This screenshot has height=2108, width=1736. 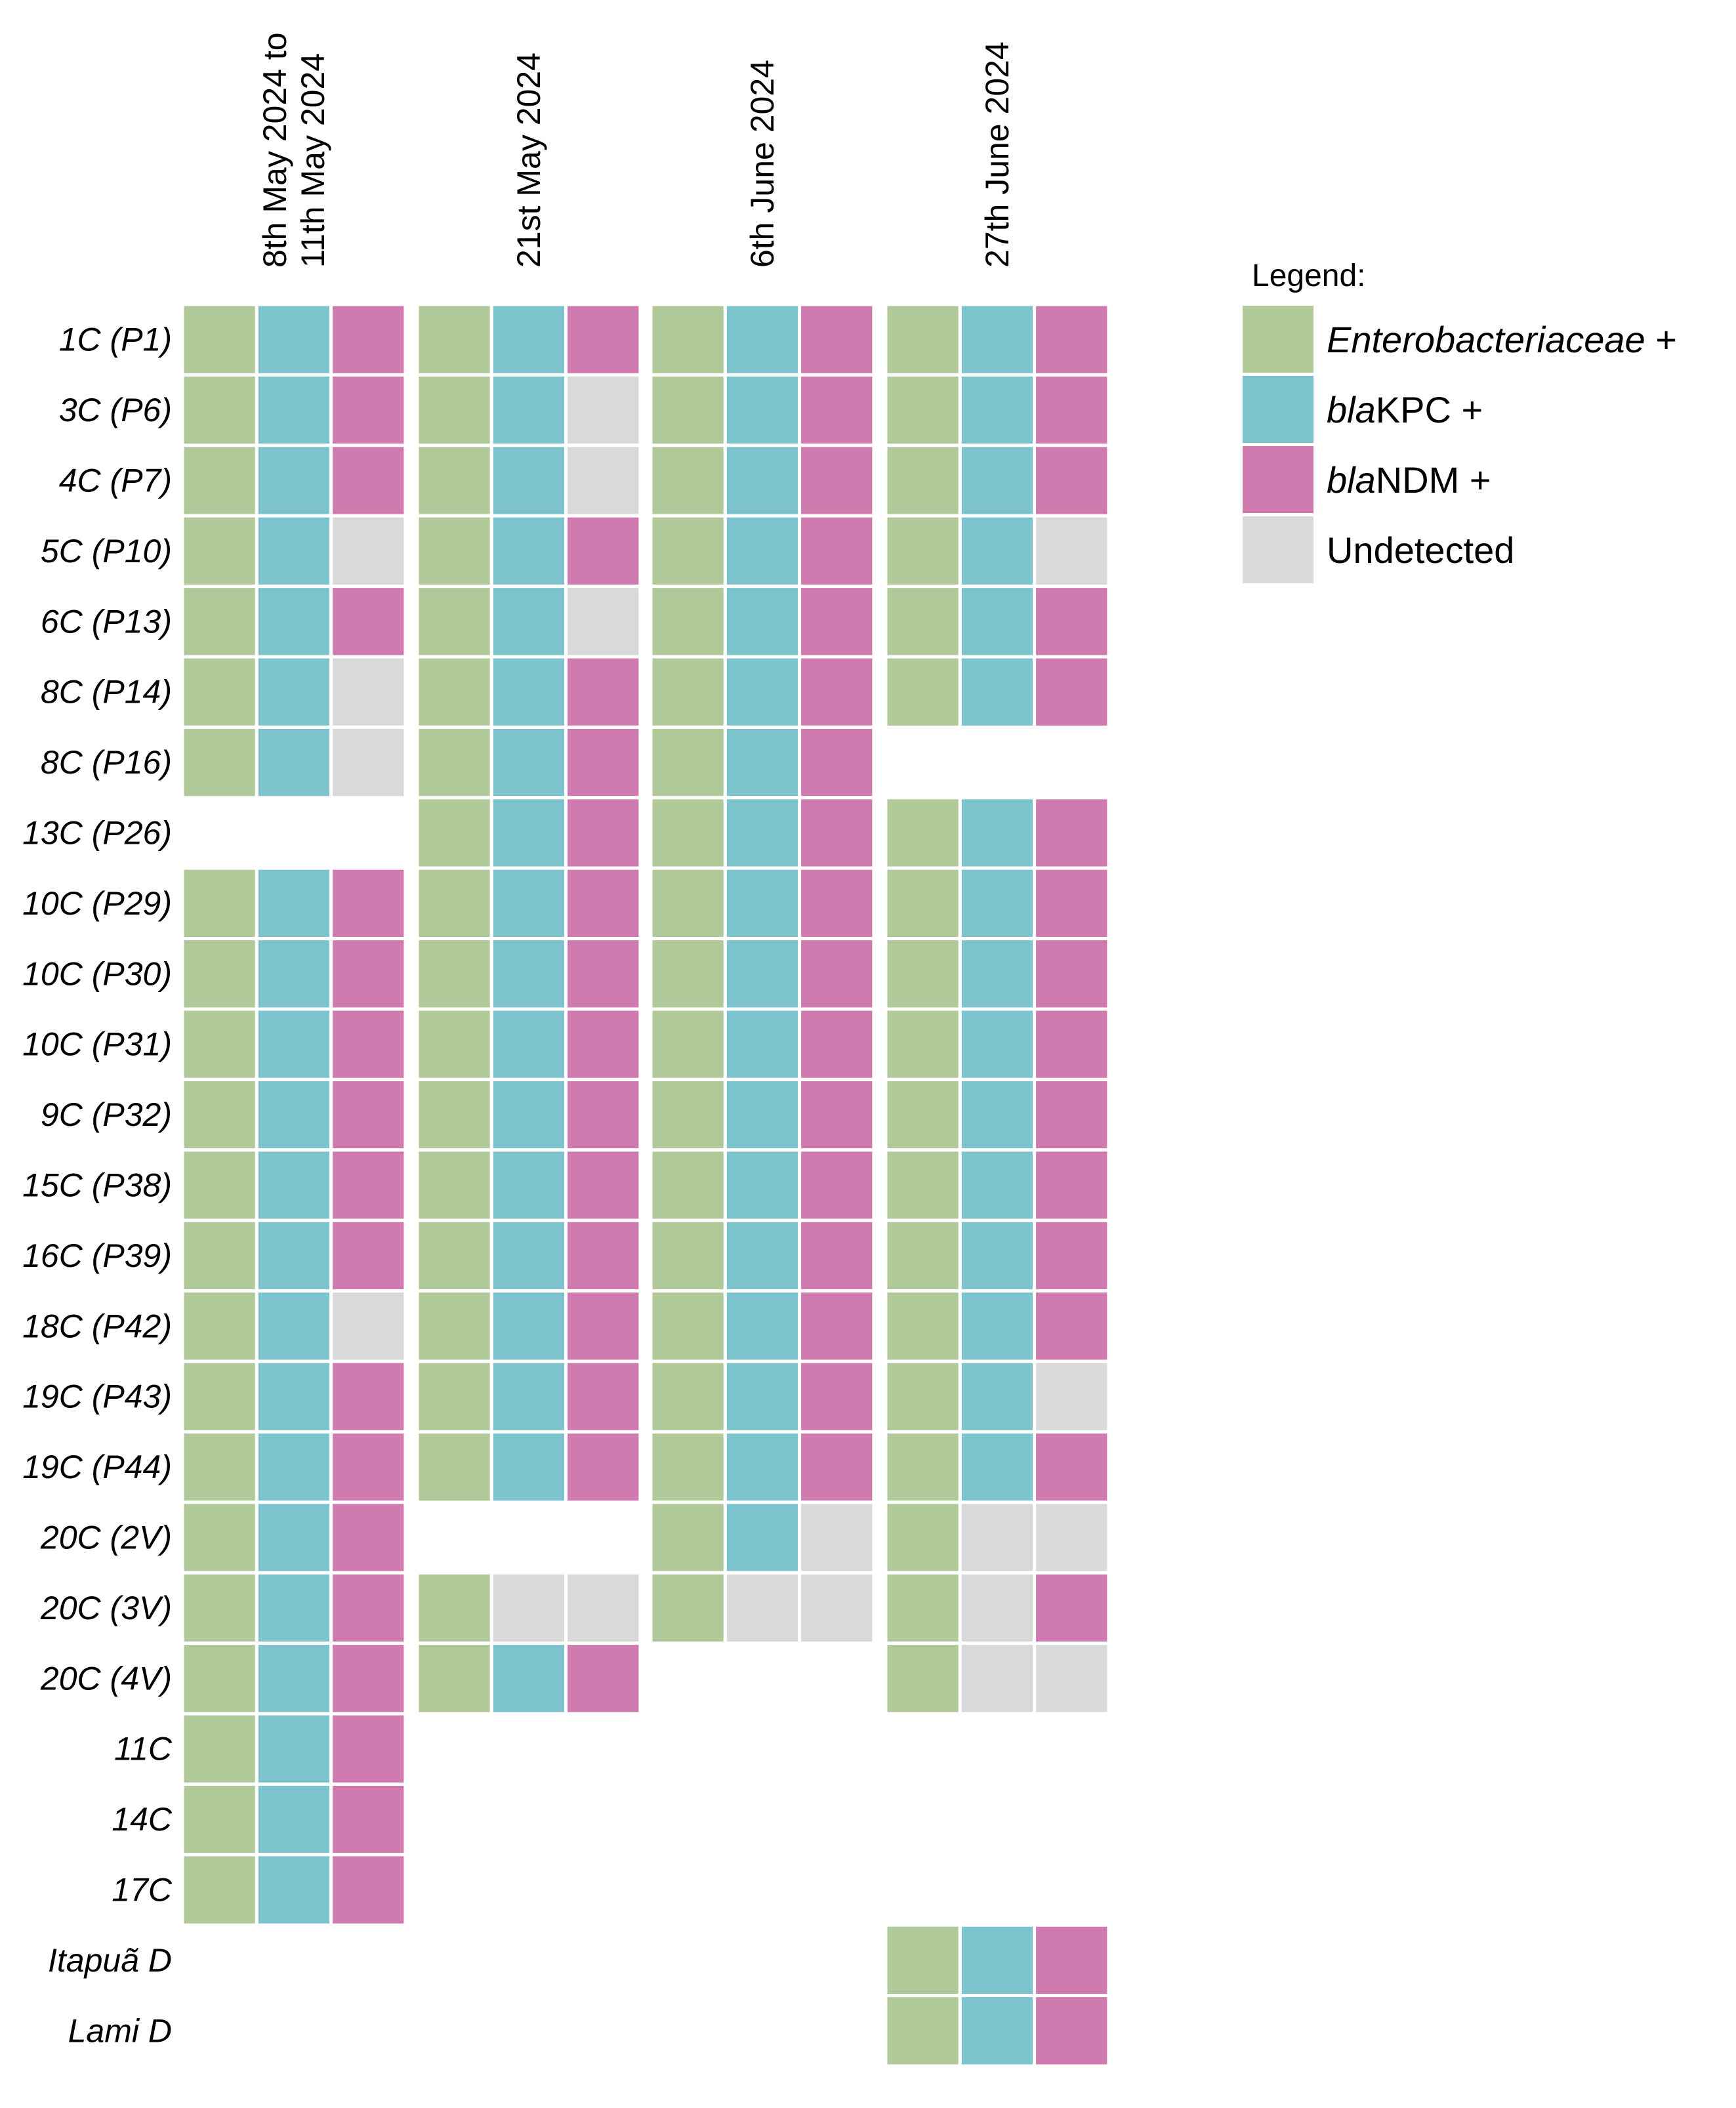 What do you see at coordinates (837, 1255) in the screenshot?
I see `cell-16c-p39-date3-blandm` at bounding box center [837, 1255].